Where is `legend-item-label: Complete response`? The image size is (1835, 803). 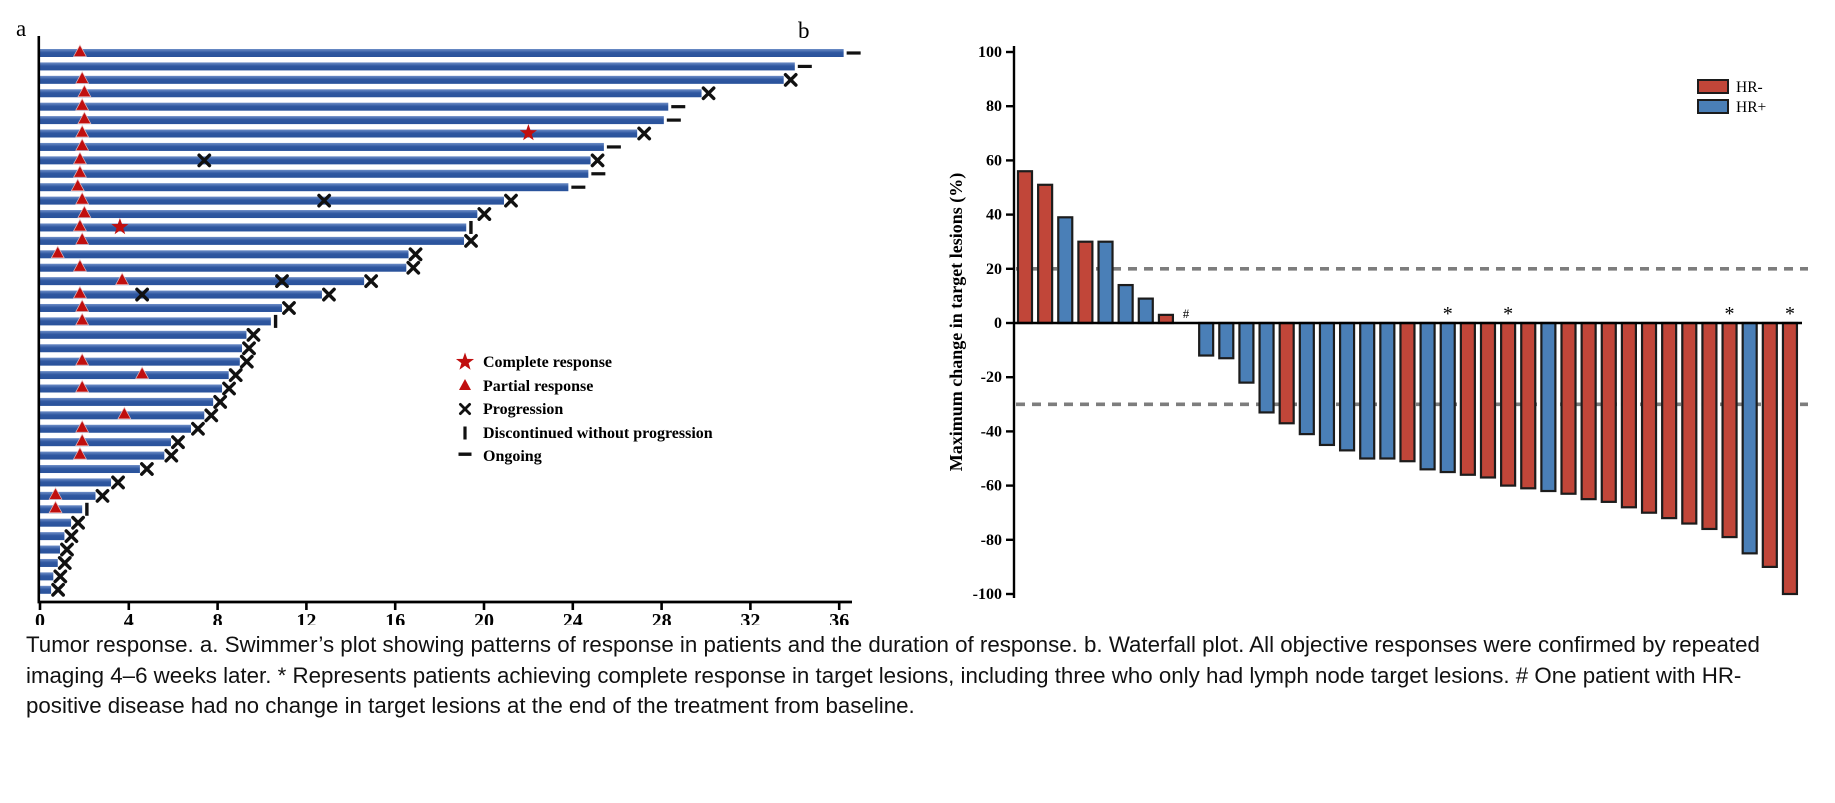 legend-item-label: Complete response is located at coordinates (547, 362).